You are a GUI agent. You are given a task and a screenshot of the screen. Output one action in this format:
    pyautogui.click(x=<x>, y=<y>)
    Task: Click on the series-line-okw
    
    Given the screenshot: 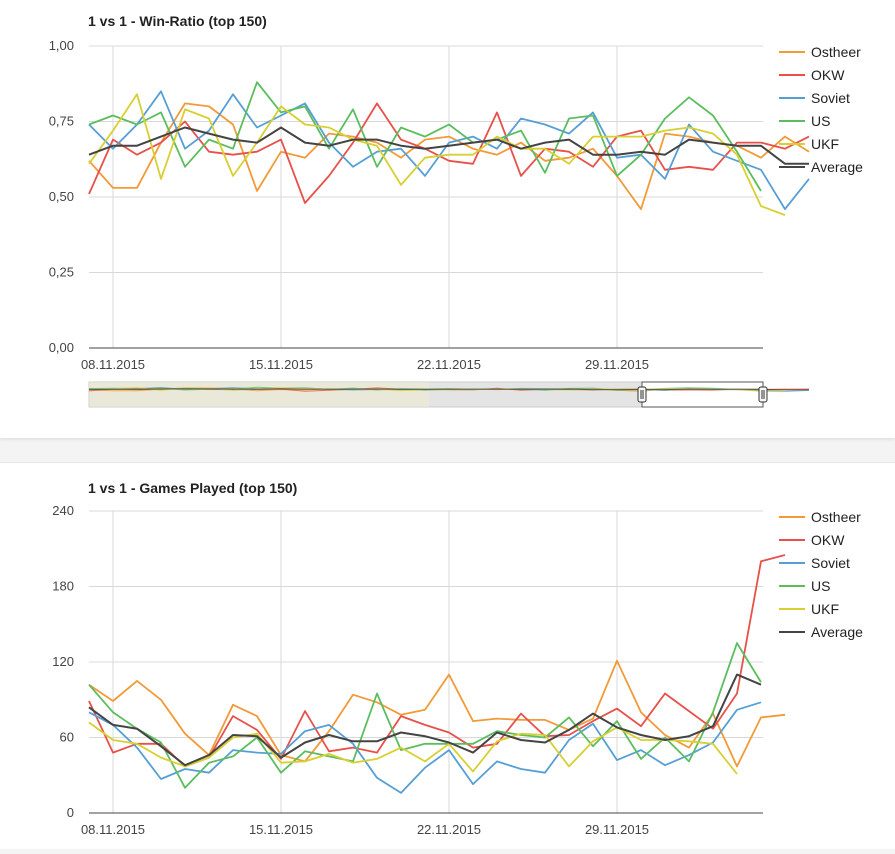 What is the action you would take?
    pyautogui.click(x=449, y=153)
    